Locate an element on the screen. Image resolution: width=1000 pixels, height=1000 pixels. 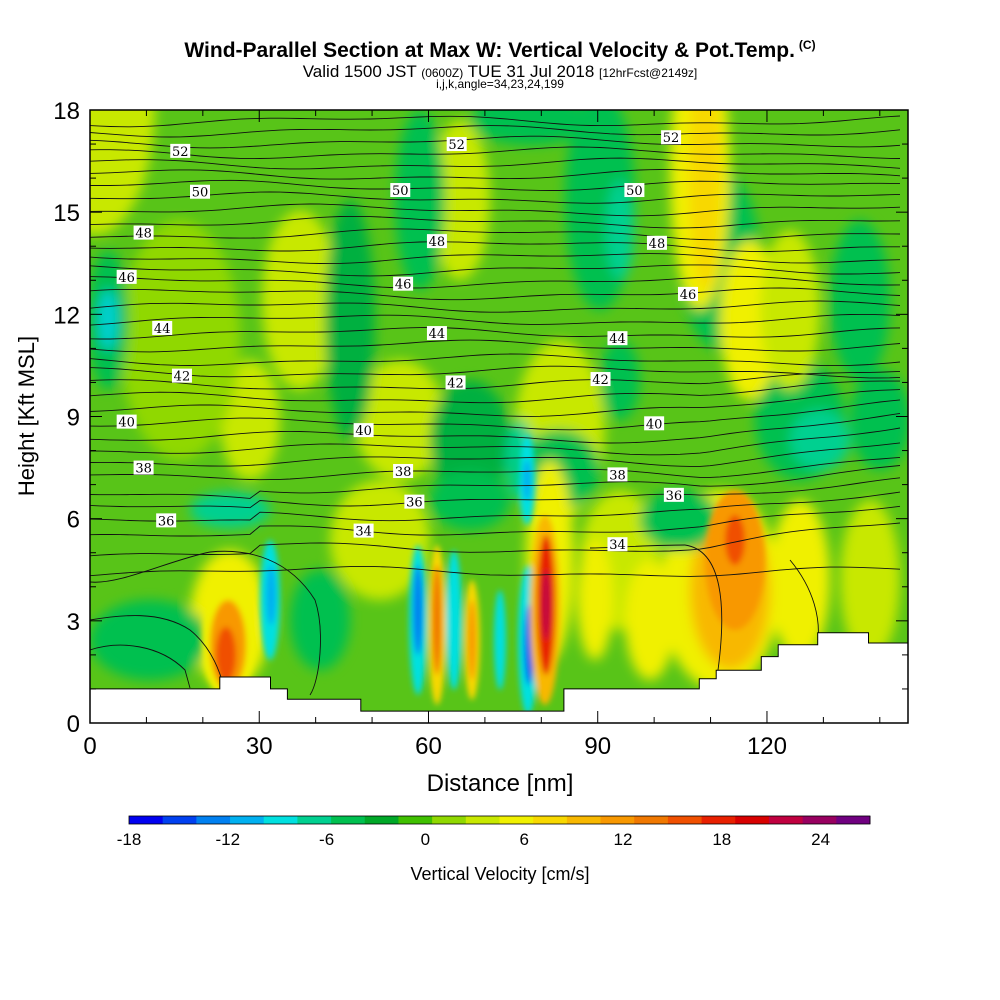
grid-indices: i,j,k,angle=34,23,24,199 is located at coordinates (500, 84).